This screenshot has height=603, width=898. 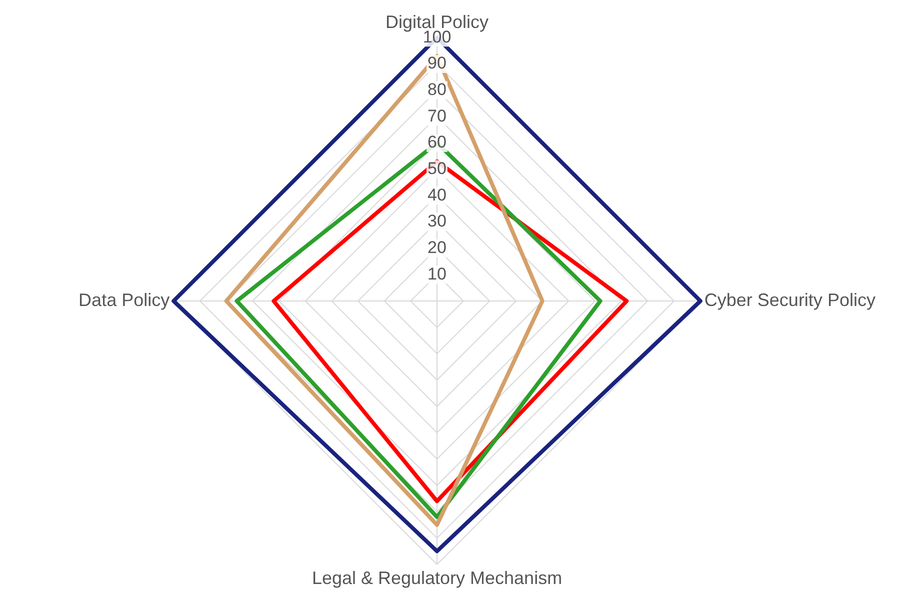 What do you see at coordinates (437, 116) in the screenshot?
I see `y-tick-label: 70` at bounding box center [437, 116].